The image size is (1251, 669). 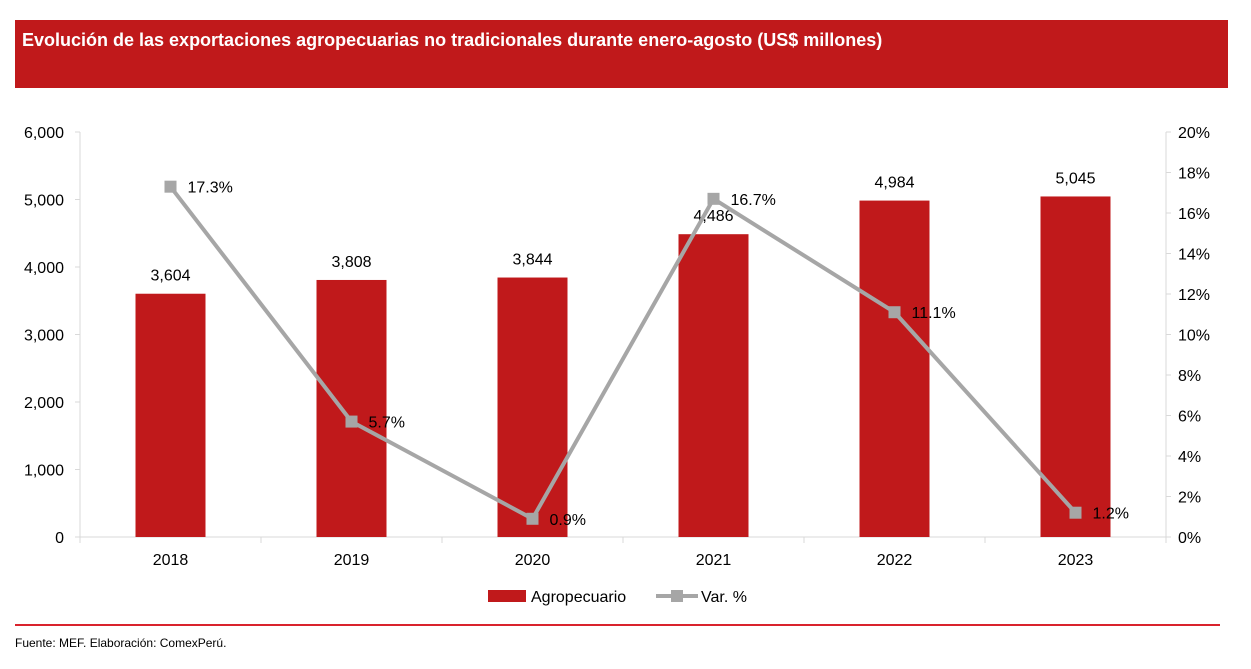 I want to click on right-tick-label: 8%, so click(x=1189, y=376).